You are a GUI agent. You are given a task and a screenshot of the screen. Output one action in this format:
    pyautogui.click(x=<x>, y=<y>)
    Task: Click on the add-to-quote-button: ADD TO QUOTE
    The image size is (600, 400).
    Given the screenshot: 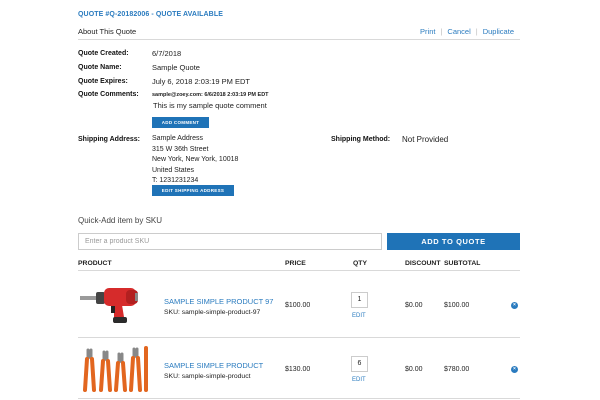 What is the action you would take?
    pyautogui.click(x=453, y=241)
    